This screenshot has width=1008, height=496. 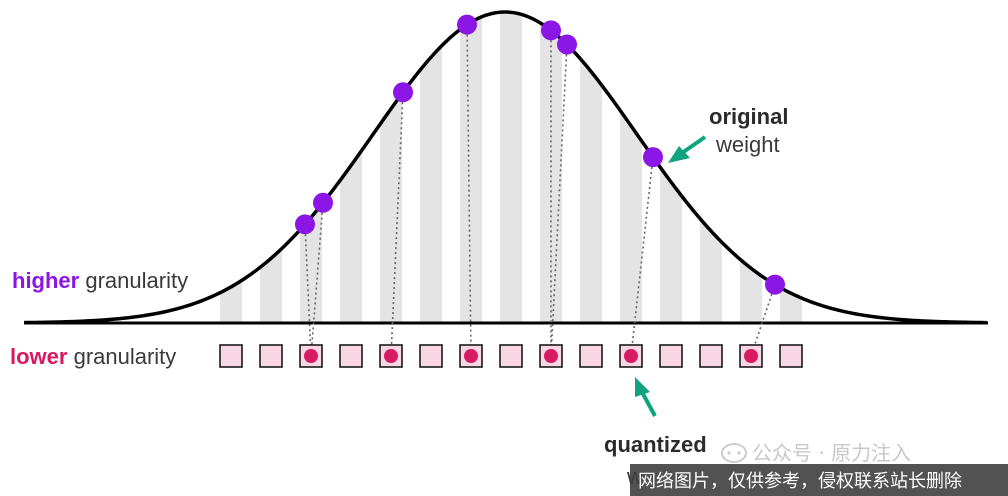 What do you see at coordinates (747, 144) in the screenshot?
I see `weight-label: weight` at bounding box center [747, 144].